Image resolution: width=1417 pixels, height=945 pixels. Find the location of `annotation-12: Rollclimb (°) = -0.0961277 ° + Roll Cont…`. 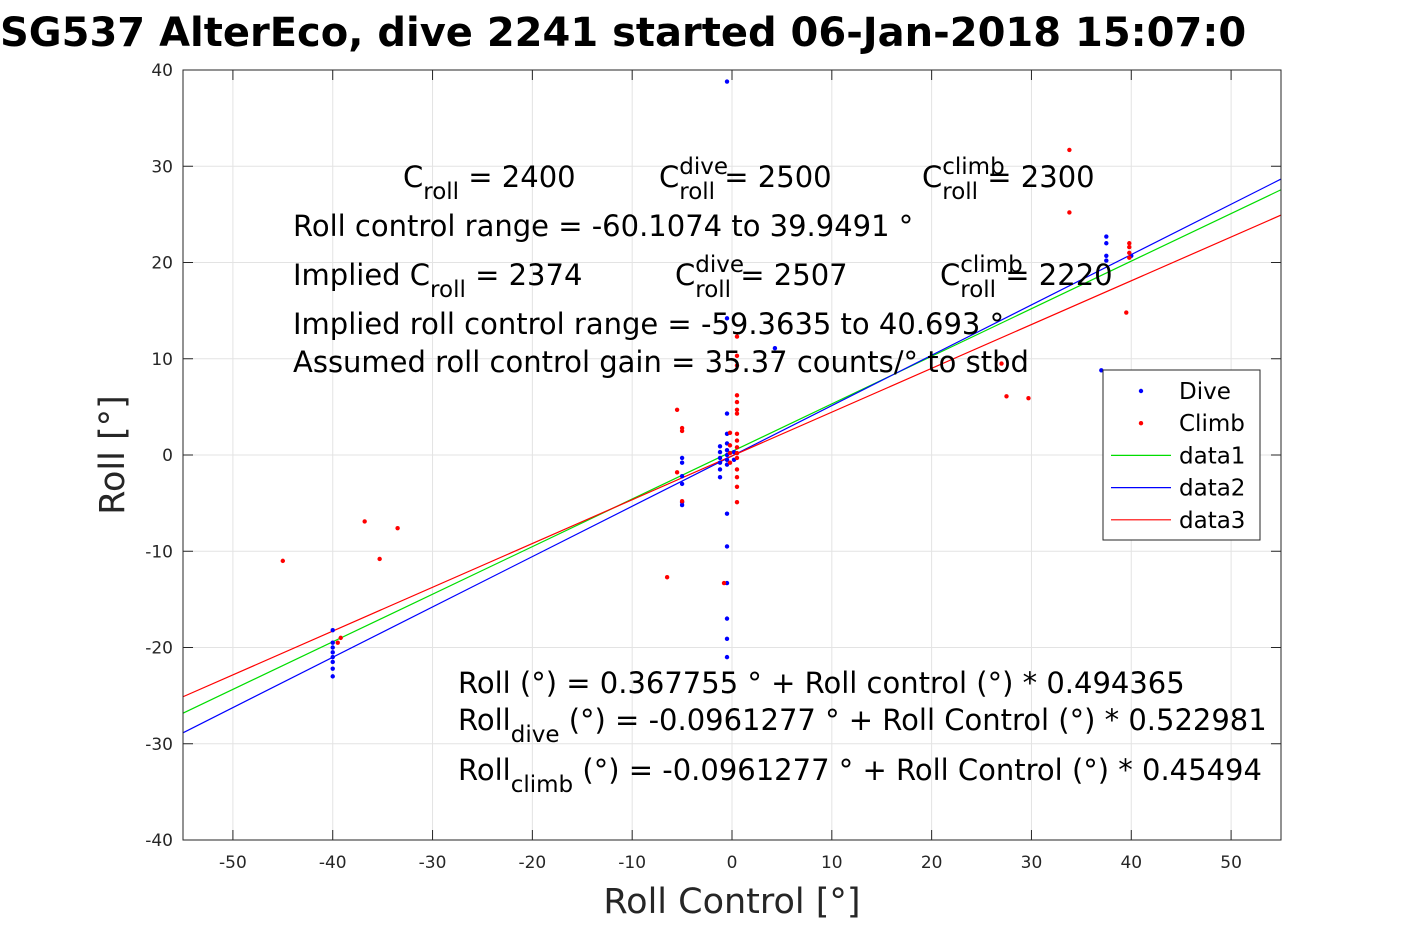

annotation-12: Rollclimb (°) = -0.0961277 ° + Roll Cont… is located at coordinates (860, 775).